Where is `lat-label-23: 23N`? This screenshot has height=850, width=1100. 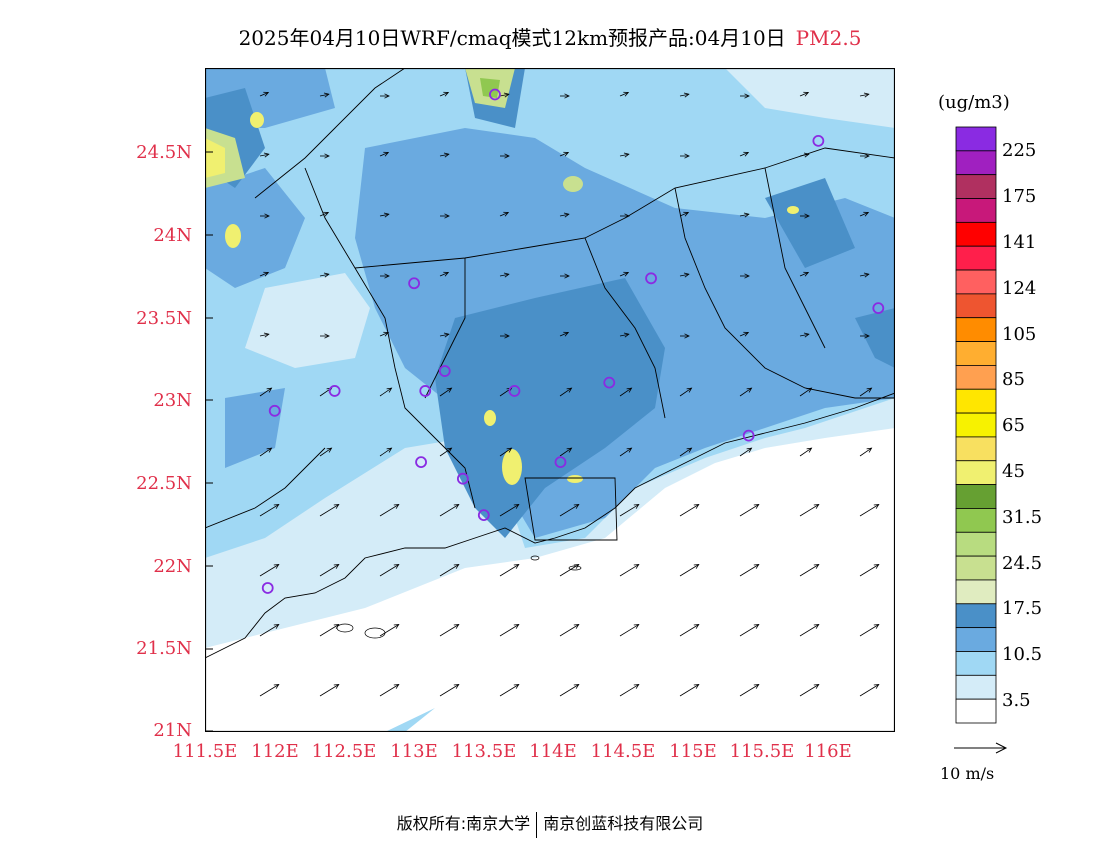
lat-label-23: 23N is located at coordinates (172, 400).